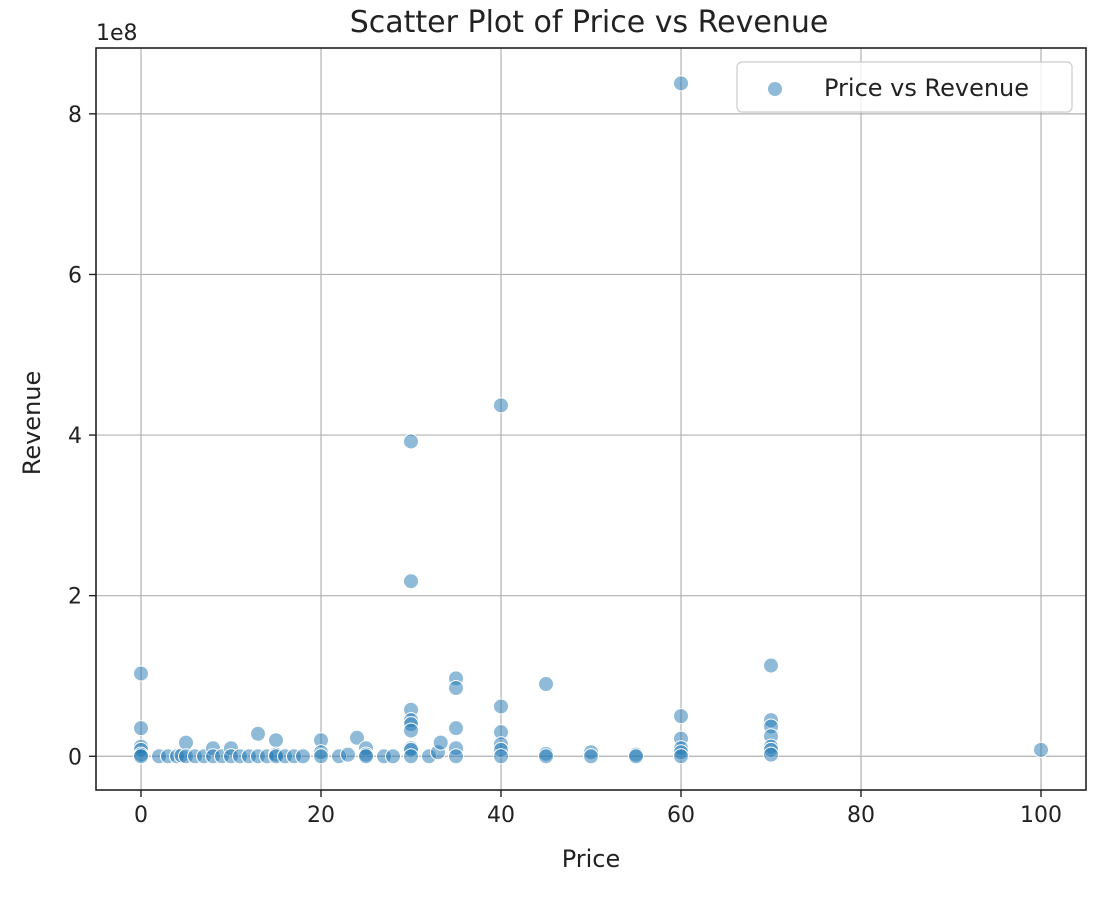 This screenshot has width=1100, height=897. I want to click on x-tick-label: 0, so click(141, 815).